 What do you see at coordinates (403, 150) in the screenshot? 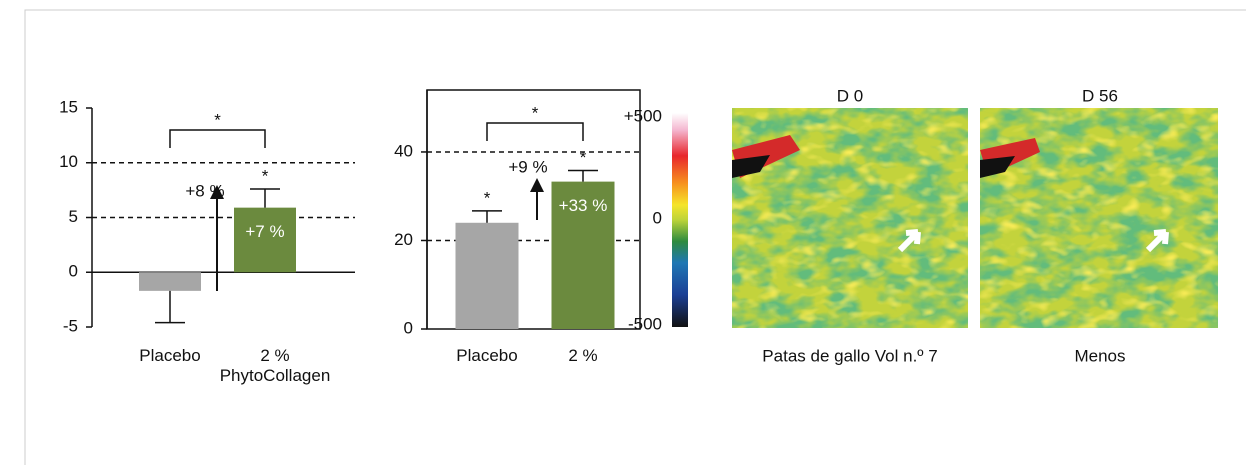
I see `y-tick-label: 40` at bounding box center [403, 150].